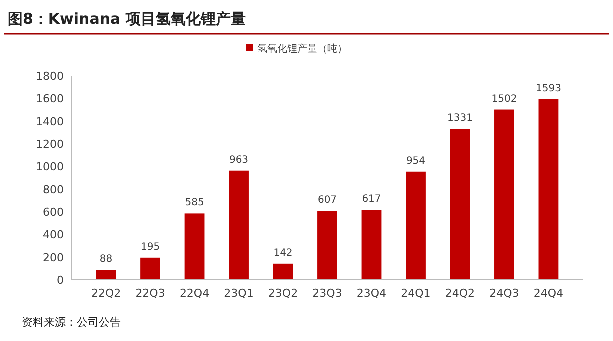 This screenshot has height=341, width=613. I want to click on chart-title: 图8：Kwinana 项目氢氧化锂产量, so click(127, 19).